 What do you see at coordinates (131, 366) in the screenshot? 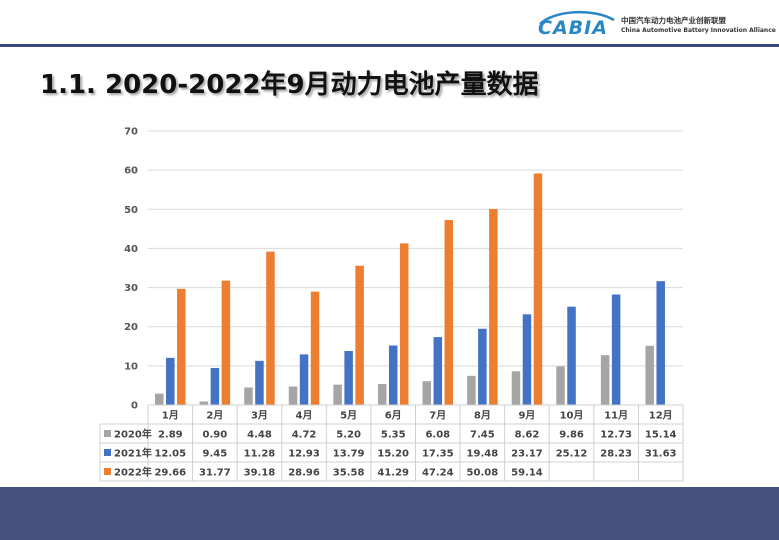
I see `y-tick-label: 10` at bounding box center [131, 366].